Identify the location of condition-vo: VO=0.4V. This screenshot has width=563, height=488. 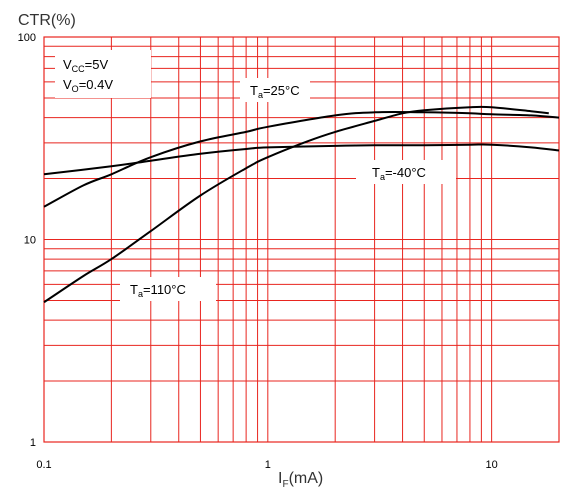
(88, 85).